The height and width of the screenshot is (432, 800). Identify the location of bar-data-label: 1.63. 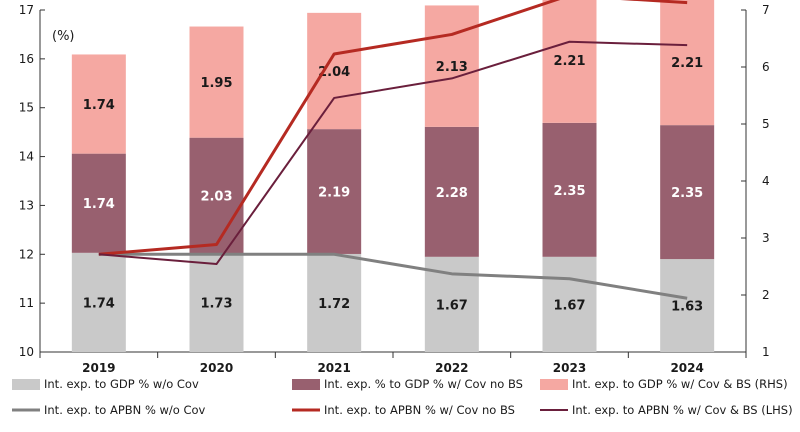
(687, 307).